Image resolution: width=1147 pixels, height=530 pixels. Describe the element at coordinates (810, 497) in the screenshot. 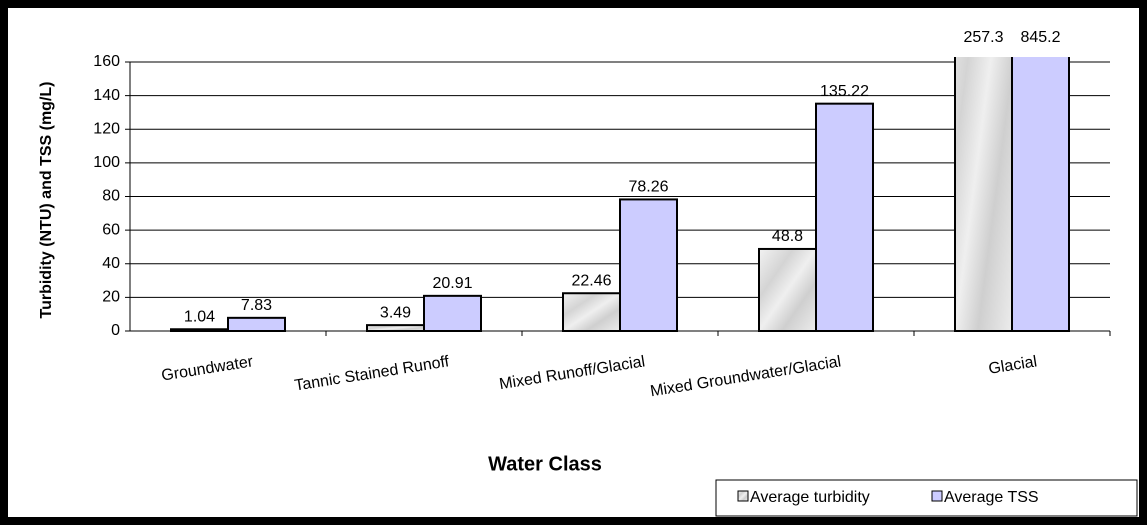

I see `legend-label: Average turbidity` at that location.